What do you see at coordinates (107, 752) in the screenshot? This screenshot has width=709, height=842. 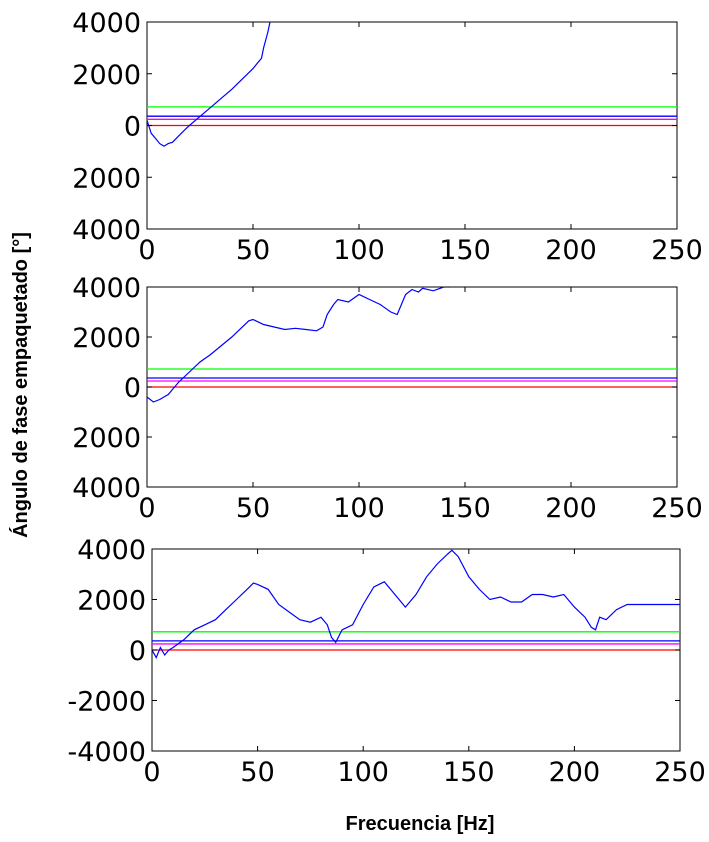 I see `y-tick-label: -4000` at bounding box center [107, 752].